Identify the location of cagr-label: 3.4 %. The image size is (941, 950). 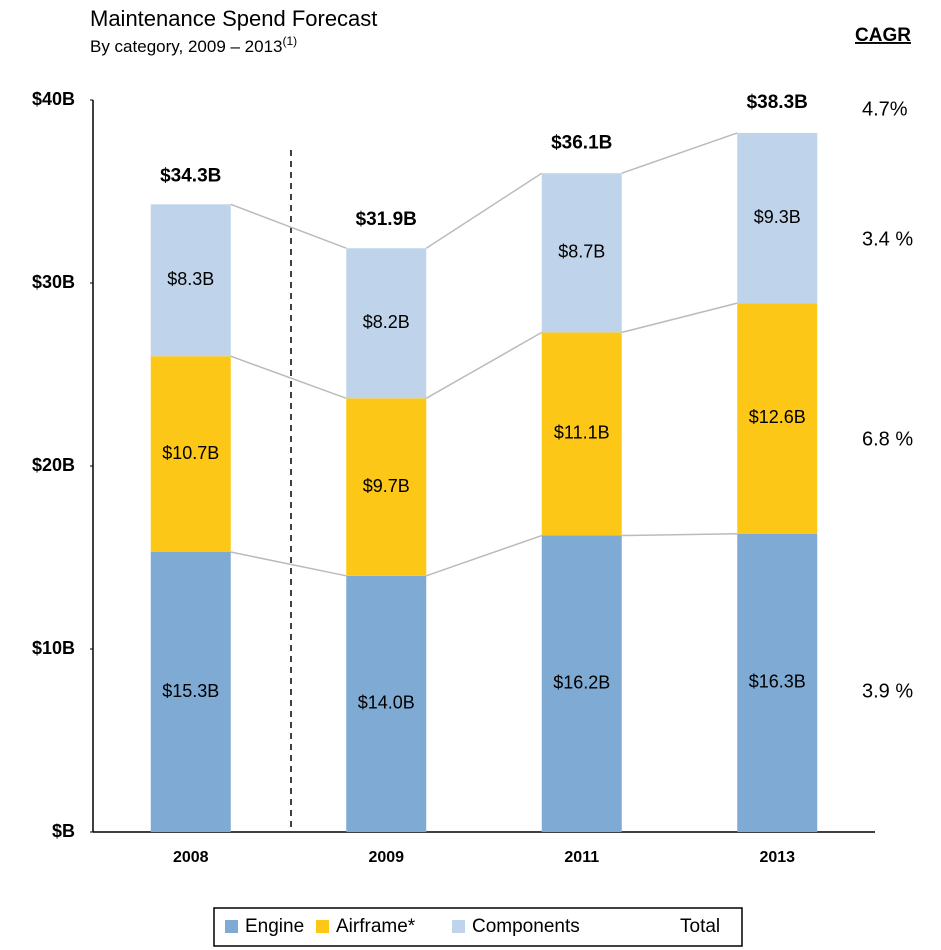
(887, 239).